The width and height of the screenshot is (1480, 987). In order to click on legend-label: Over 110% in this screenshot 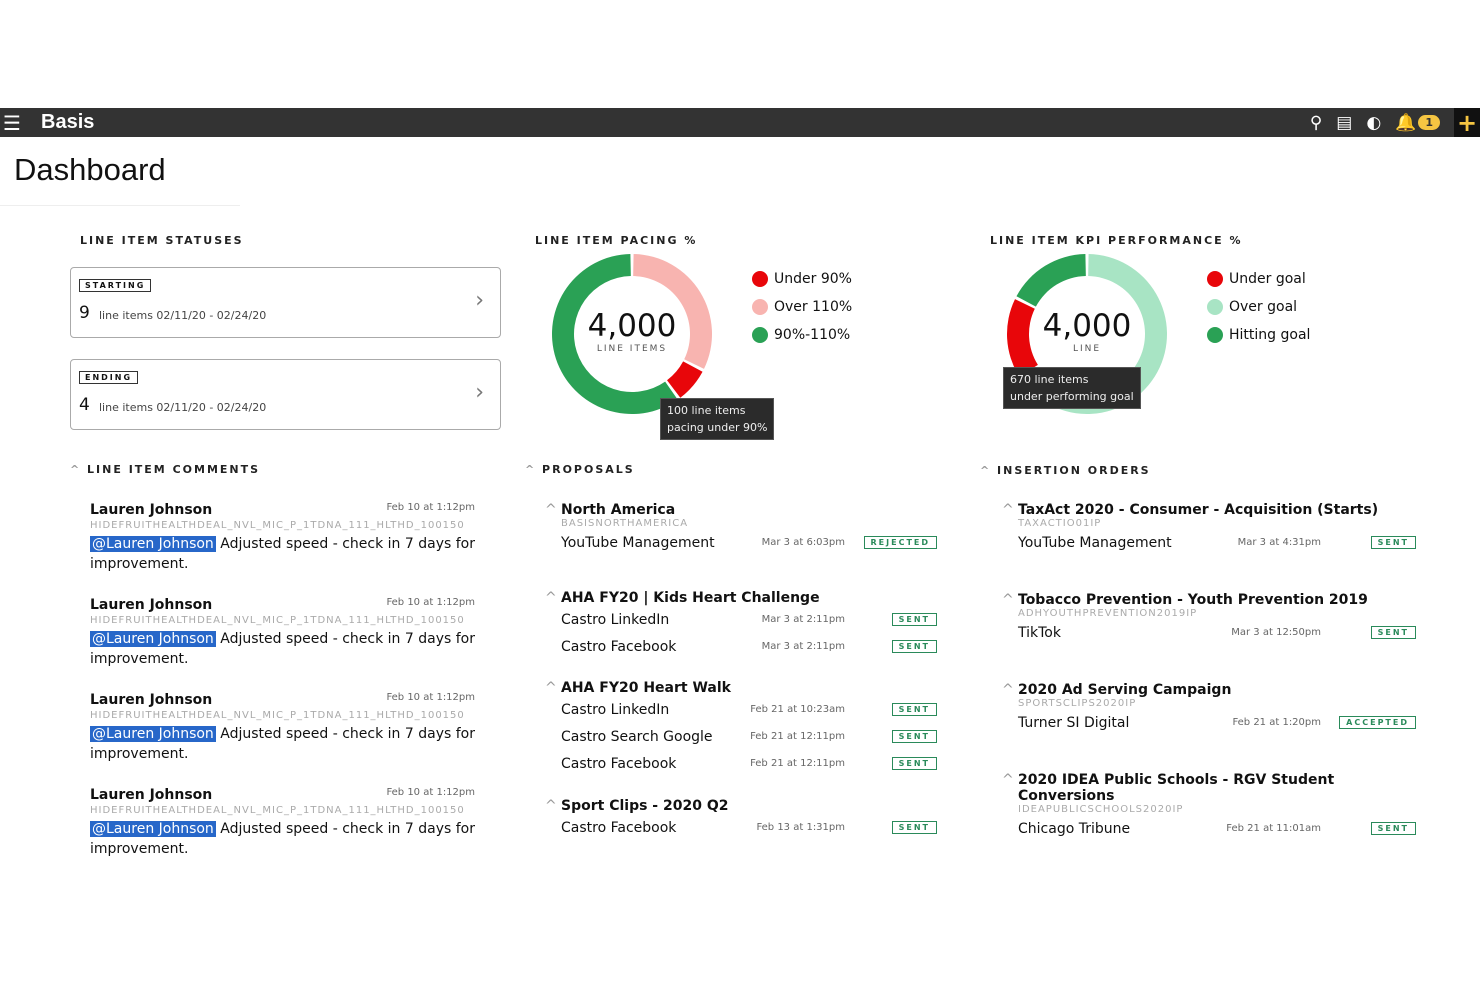, I will do `click(813, 307)`.